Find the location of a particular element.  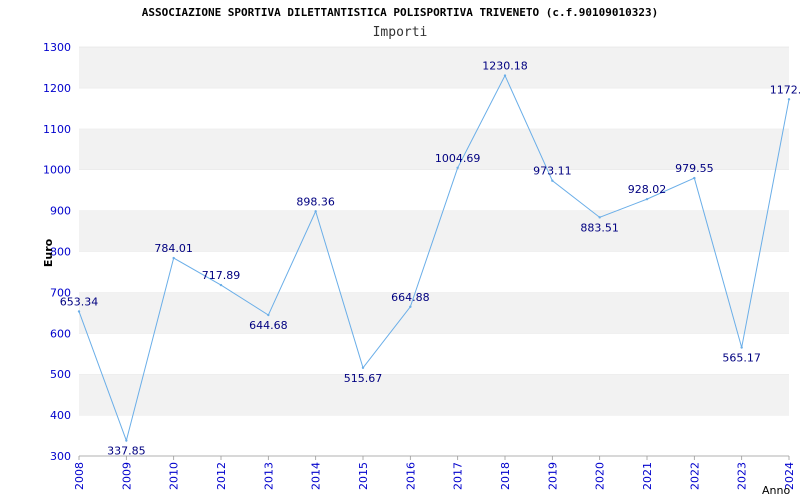

y-axis: 300 400 500 600 700 800 900 1000 1100 1200 1300 is located at coordinates (57, 252).